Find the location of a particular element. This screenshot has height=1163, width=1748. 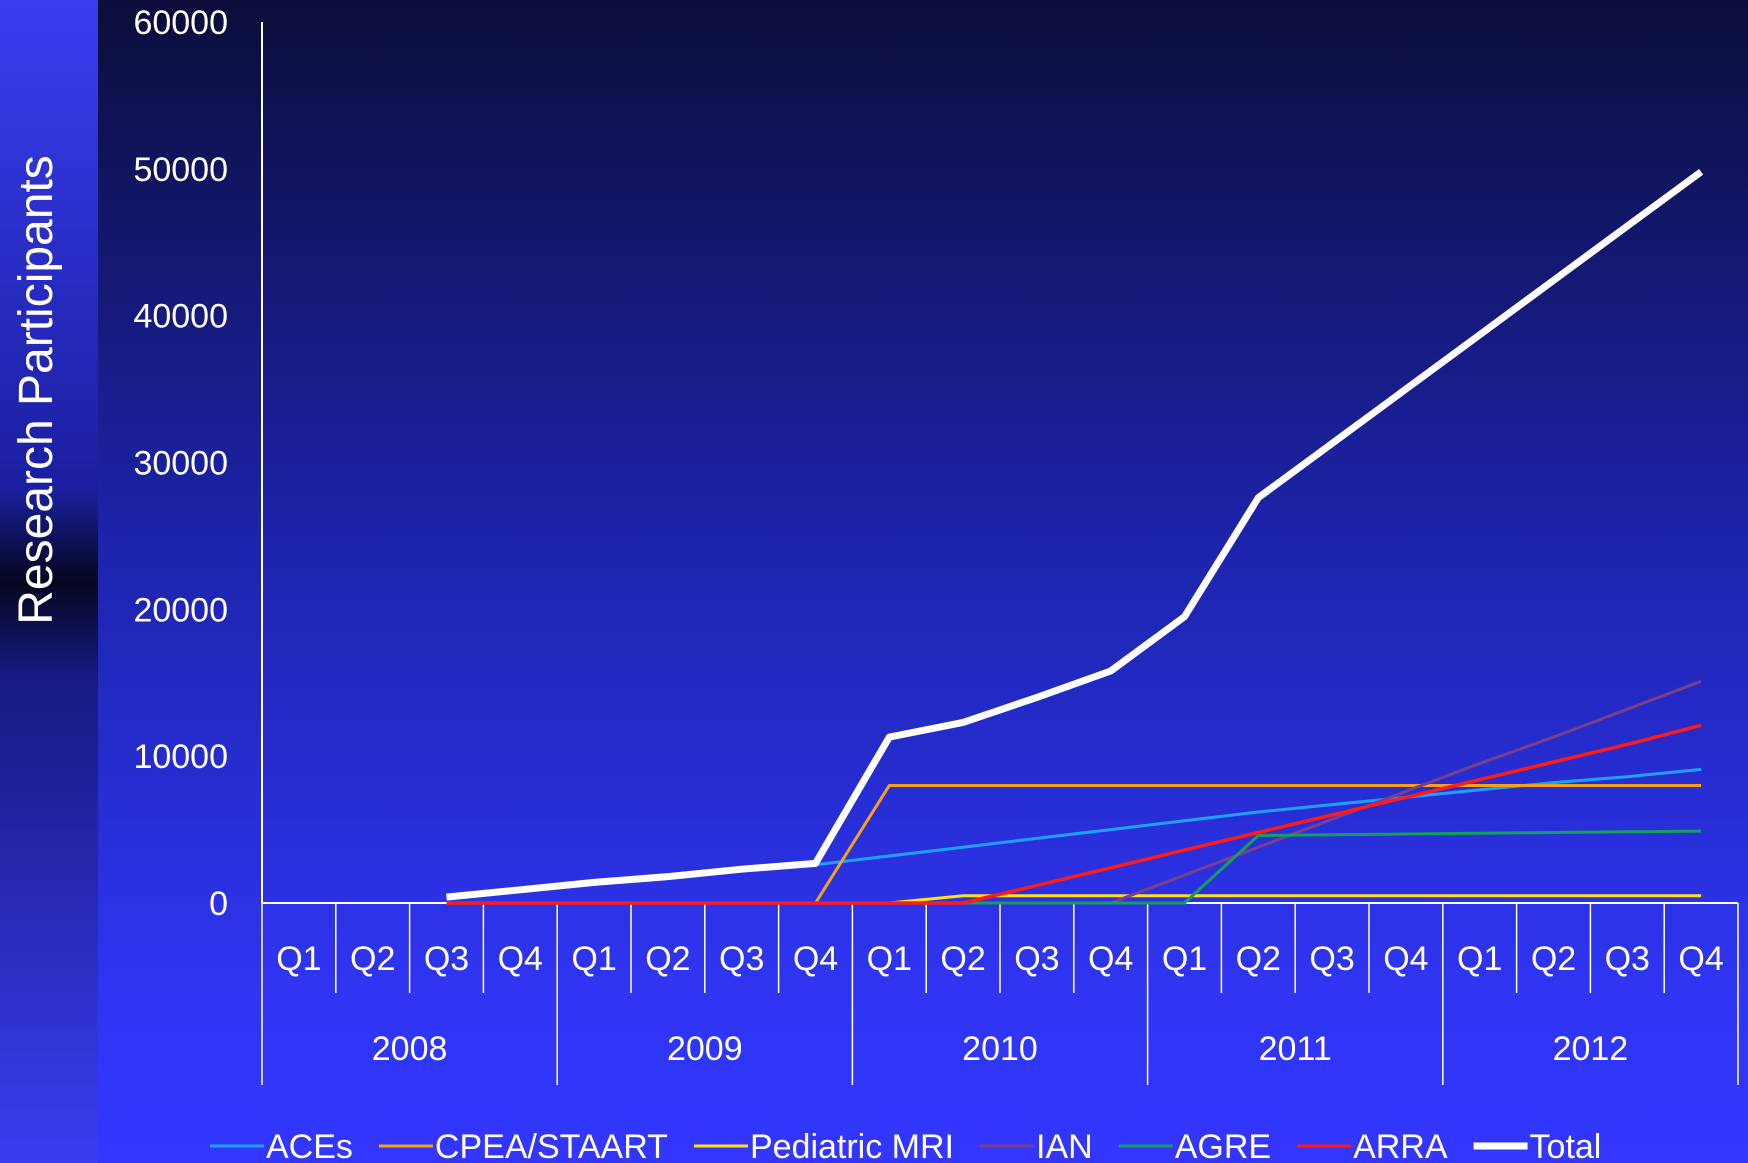

y-tick-label: 60000 is located at coordinates (180, 23).